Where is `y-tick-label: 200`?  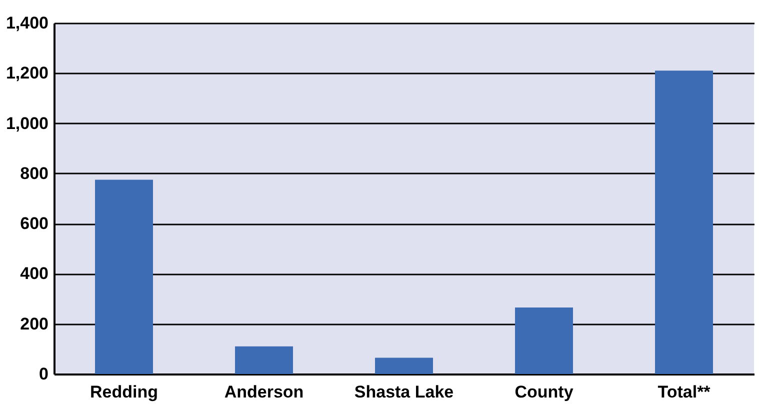 y-tick-label: 200 is located at coordinates (34, 324).